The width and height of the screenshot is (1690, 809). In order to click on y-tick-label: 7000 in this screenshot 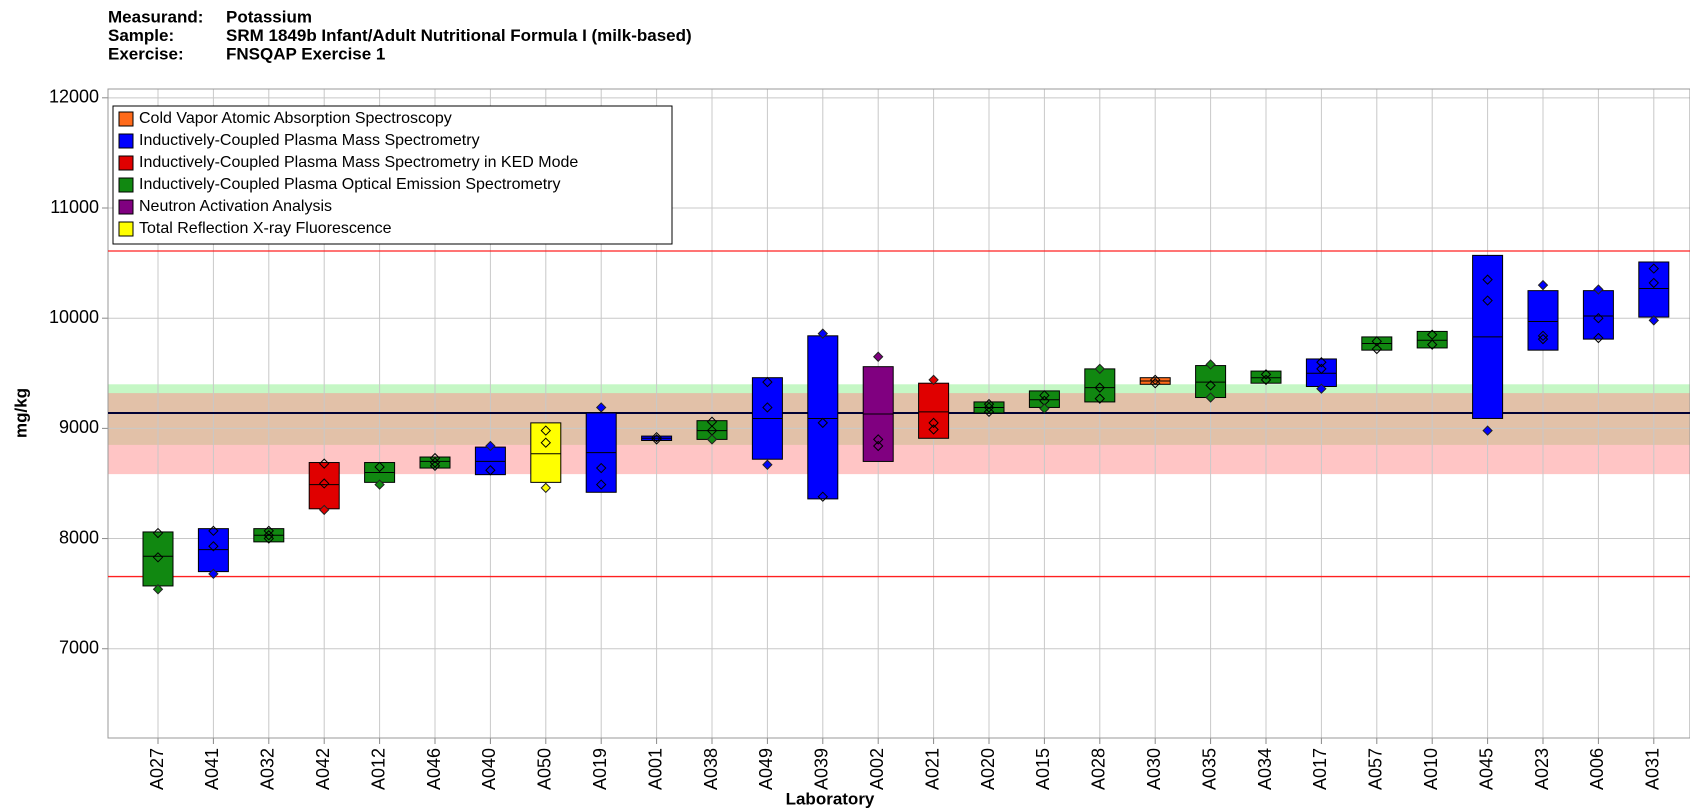, I will do `click(79, 647)`.